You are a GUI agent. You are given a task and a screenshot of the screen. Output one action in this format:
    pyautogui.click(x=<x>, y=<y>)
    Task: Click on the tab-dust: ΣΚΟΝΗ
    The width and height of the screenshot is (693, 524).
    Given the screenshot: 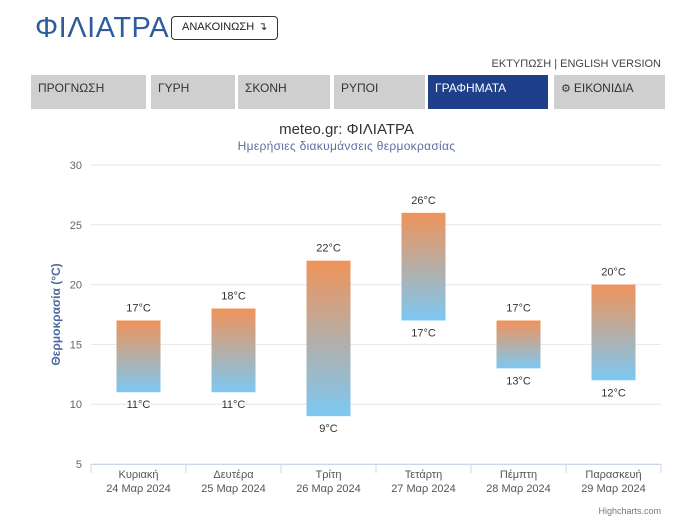 What is the action you would take?
    pyautogui.click(x=284, y=92)
    